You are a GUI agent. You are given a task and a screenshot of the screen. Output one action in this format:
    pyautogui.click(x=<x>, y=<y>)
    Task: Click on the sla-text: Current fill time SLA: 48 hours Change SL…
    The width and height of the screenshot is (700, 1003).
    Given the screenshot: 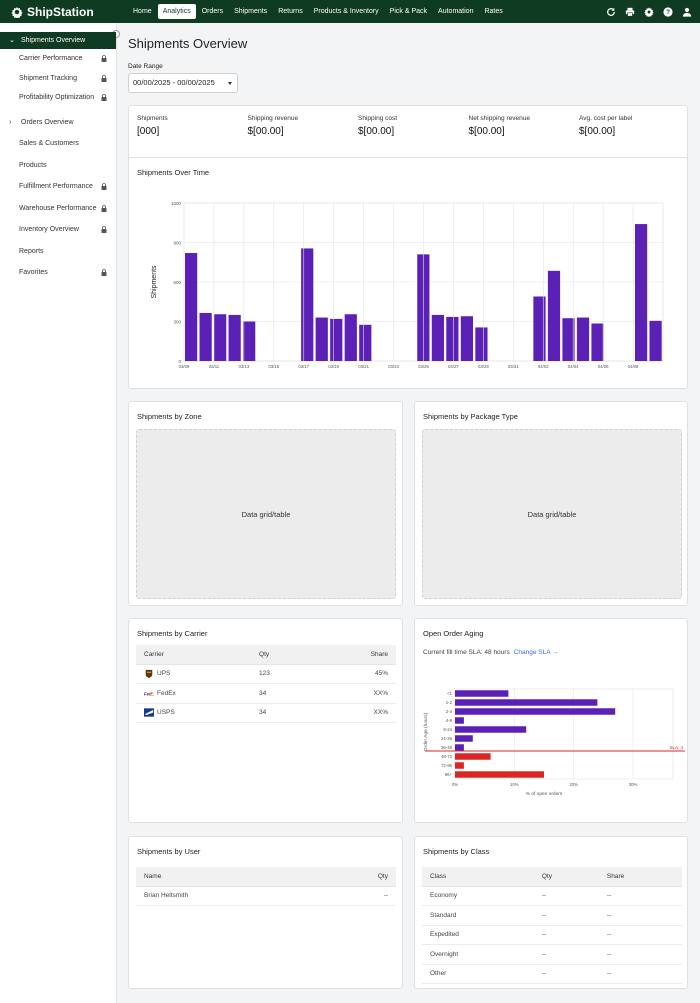 What is the action you would take?
    pyautogui.click(x=491, y=652)
    